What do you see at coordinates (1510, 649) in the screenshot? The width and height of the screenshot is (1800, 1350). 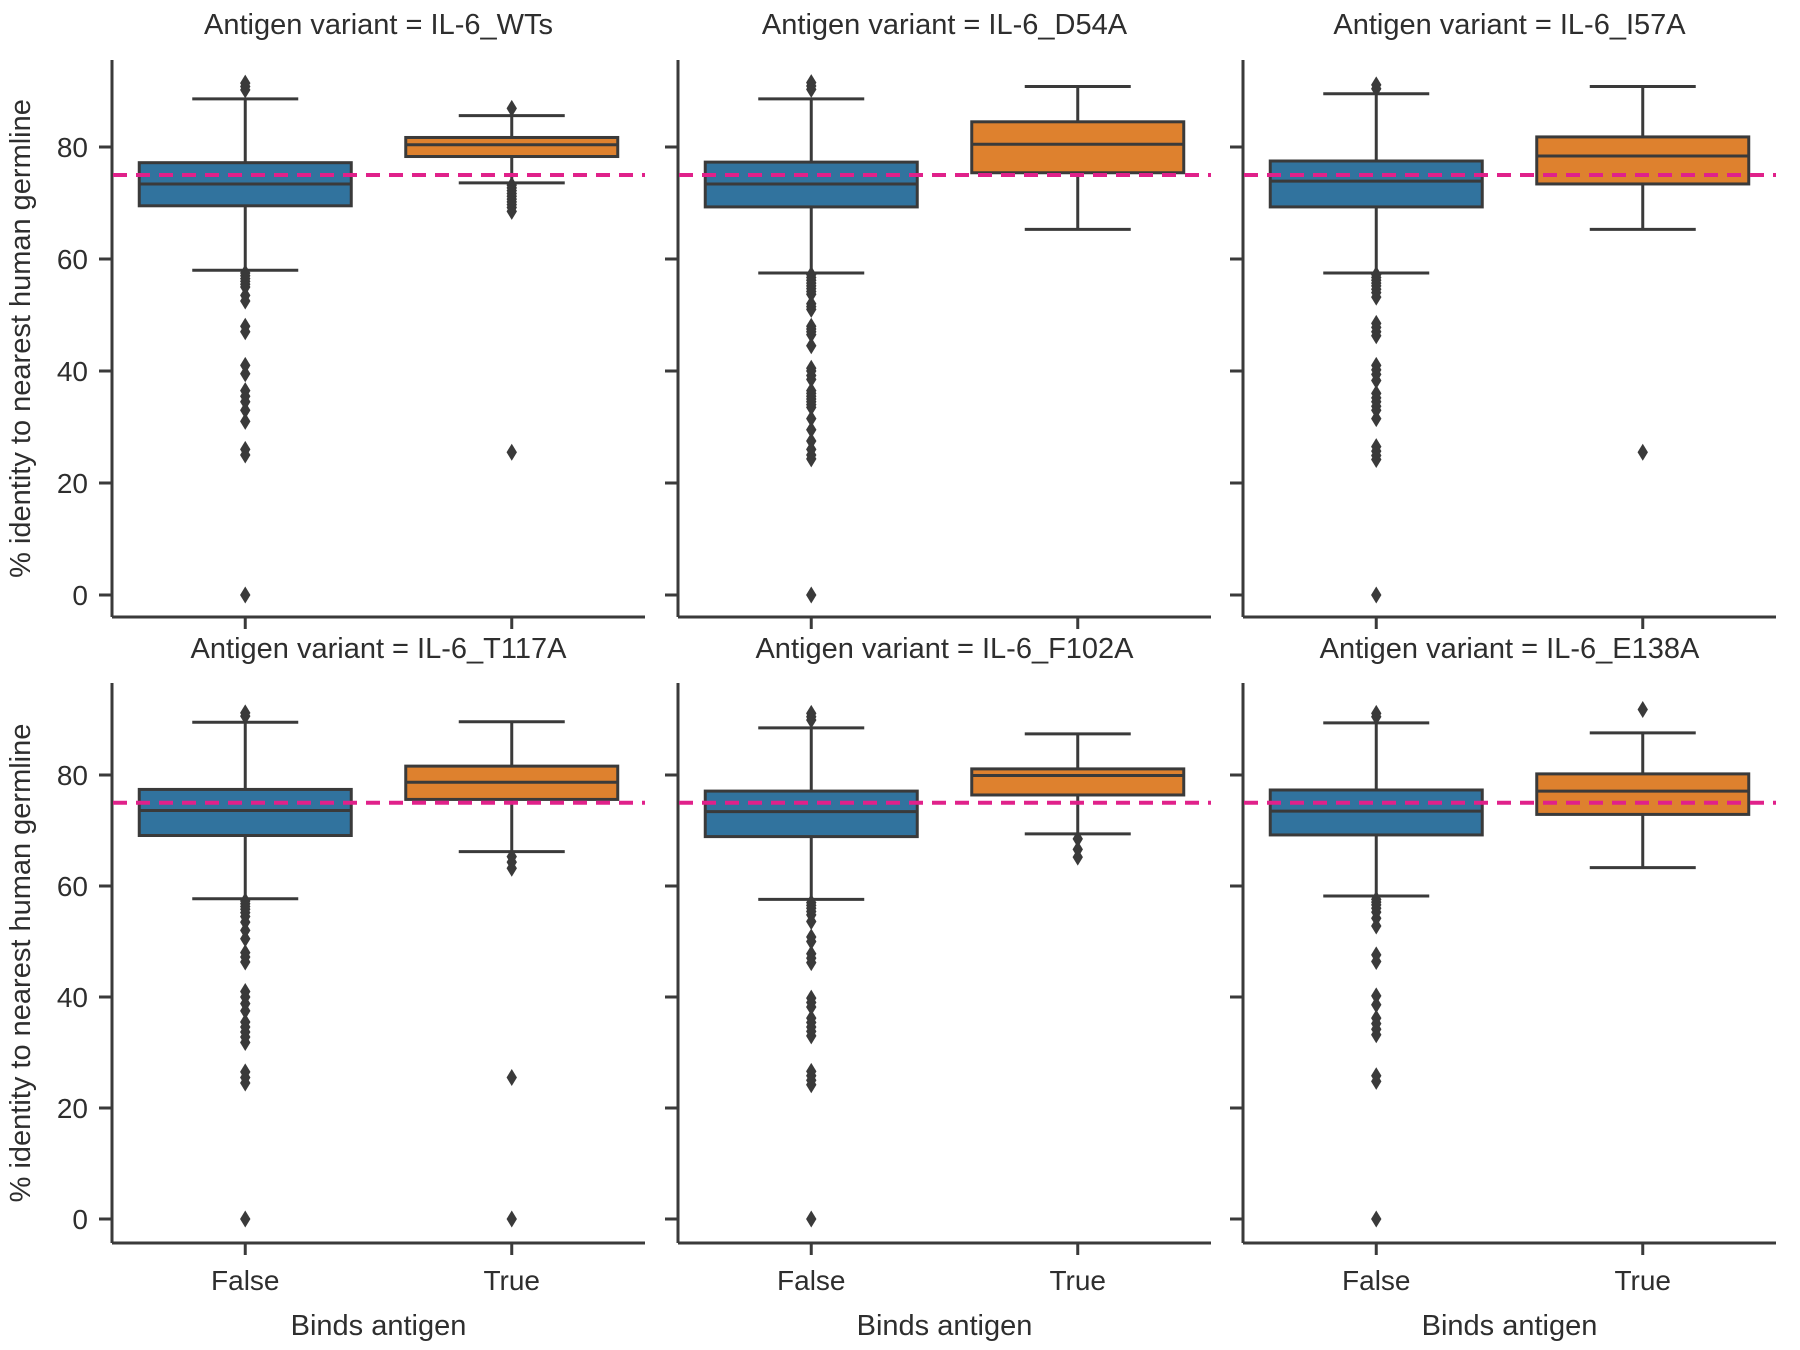 I see `panel-title: Antigen variant = IL-6_E138A` at bounding box center [1510, 649].